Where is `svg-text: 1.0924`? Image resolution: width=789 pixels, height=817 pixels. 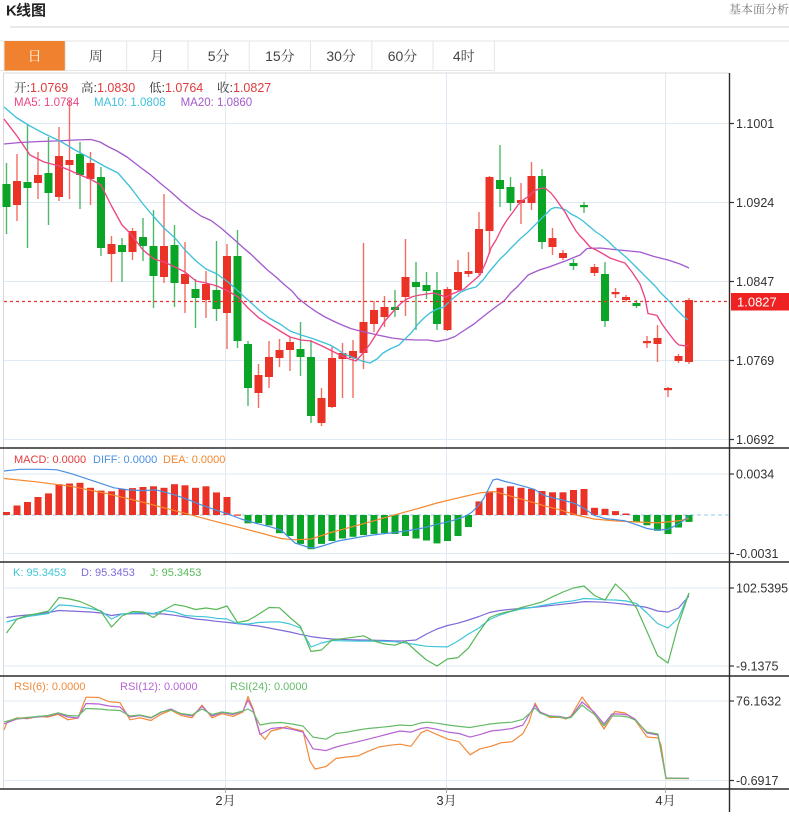
svg-text: 1.0924 is located at coordinates (755, 203).